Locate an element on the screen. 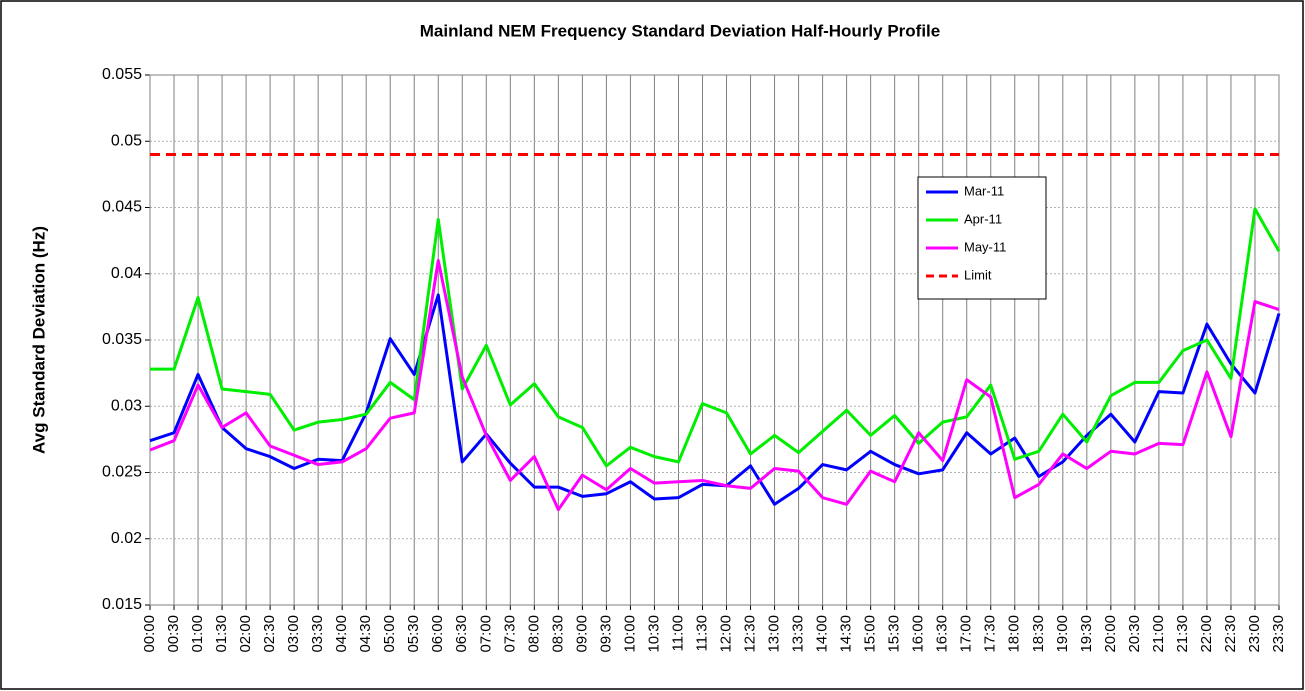 This screenshot has height=691, width=1305. y-axis-label: Avg Standard Deviation (Hz) is located at coordinates (38, 340).